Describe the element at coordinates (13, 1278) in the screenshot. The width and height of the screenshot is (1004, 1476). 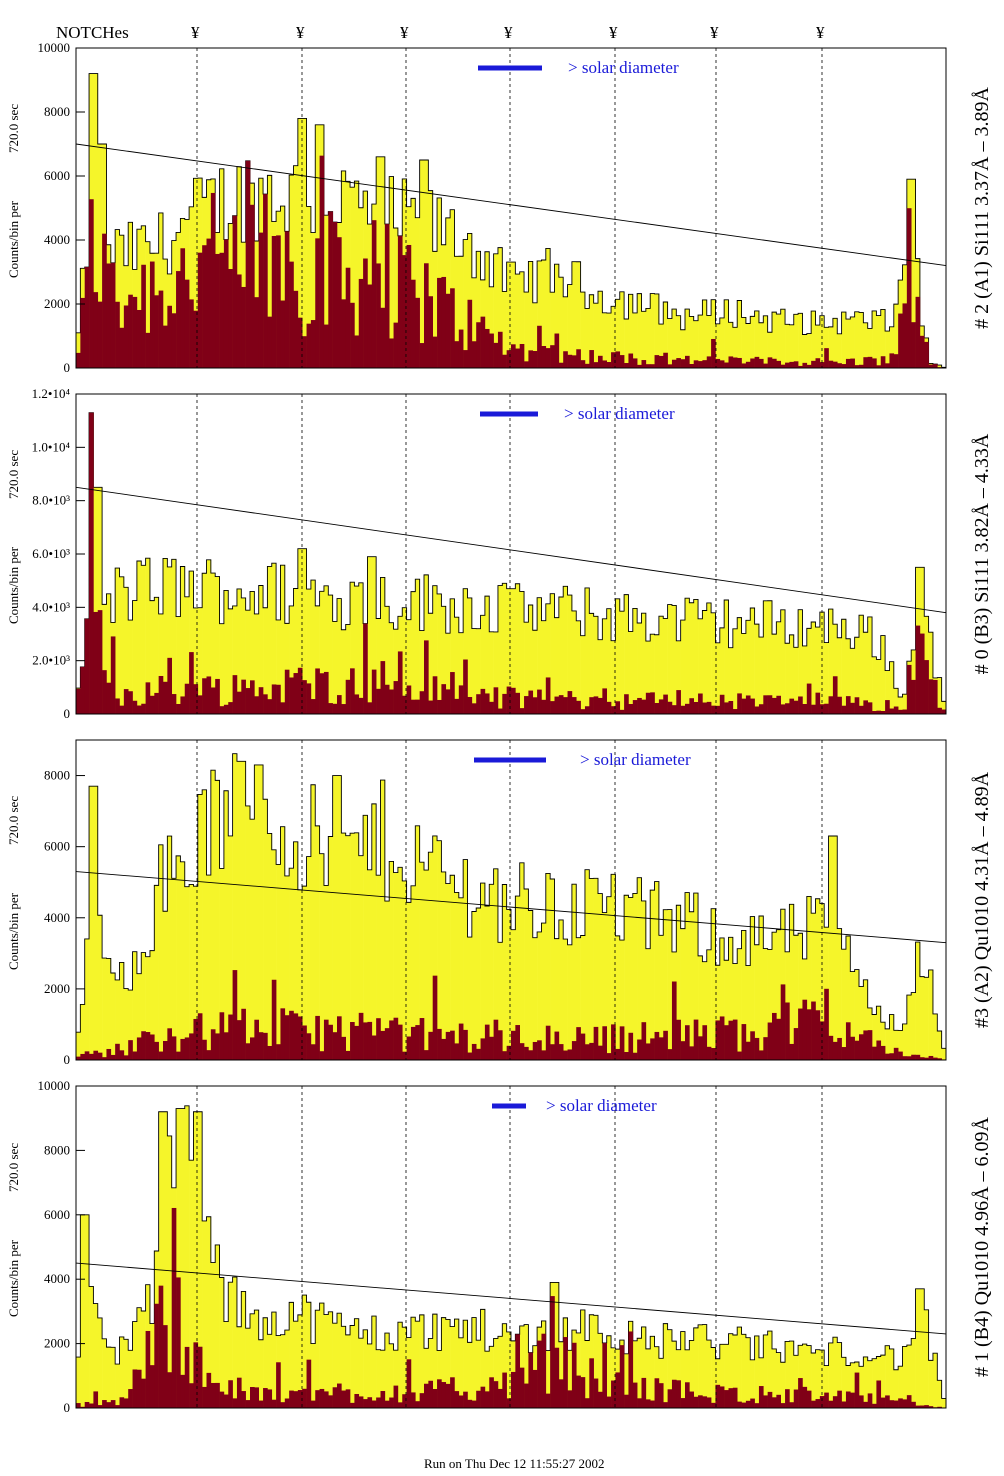
I see `y-axis-label: Counts/bin per` at that location.